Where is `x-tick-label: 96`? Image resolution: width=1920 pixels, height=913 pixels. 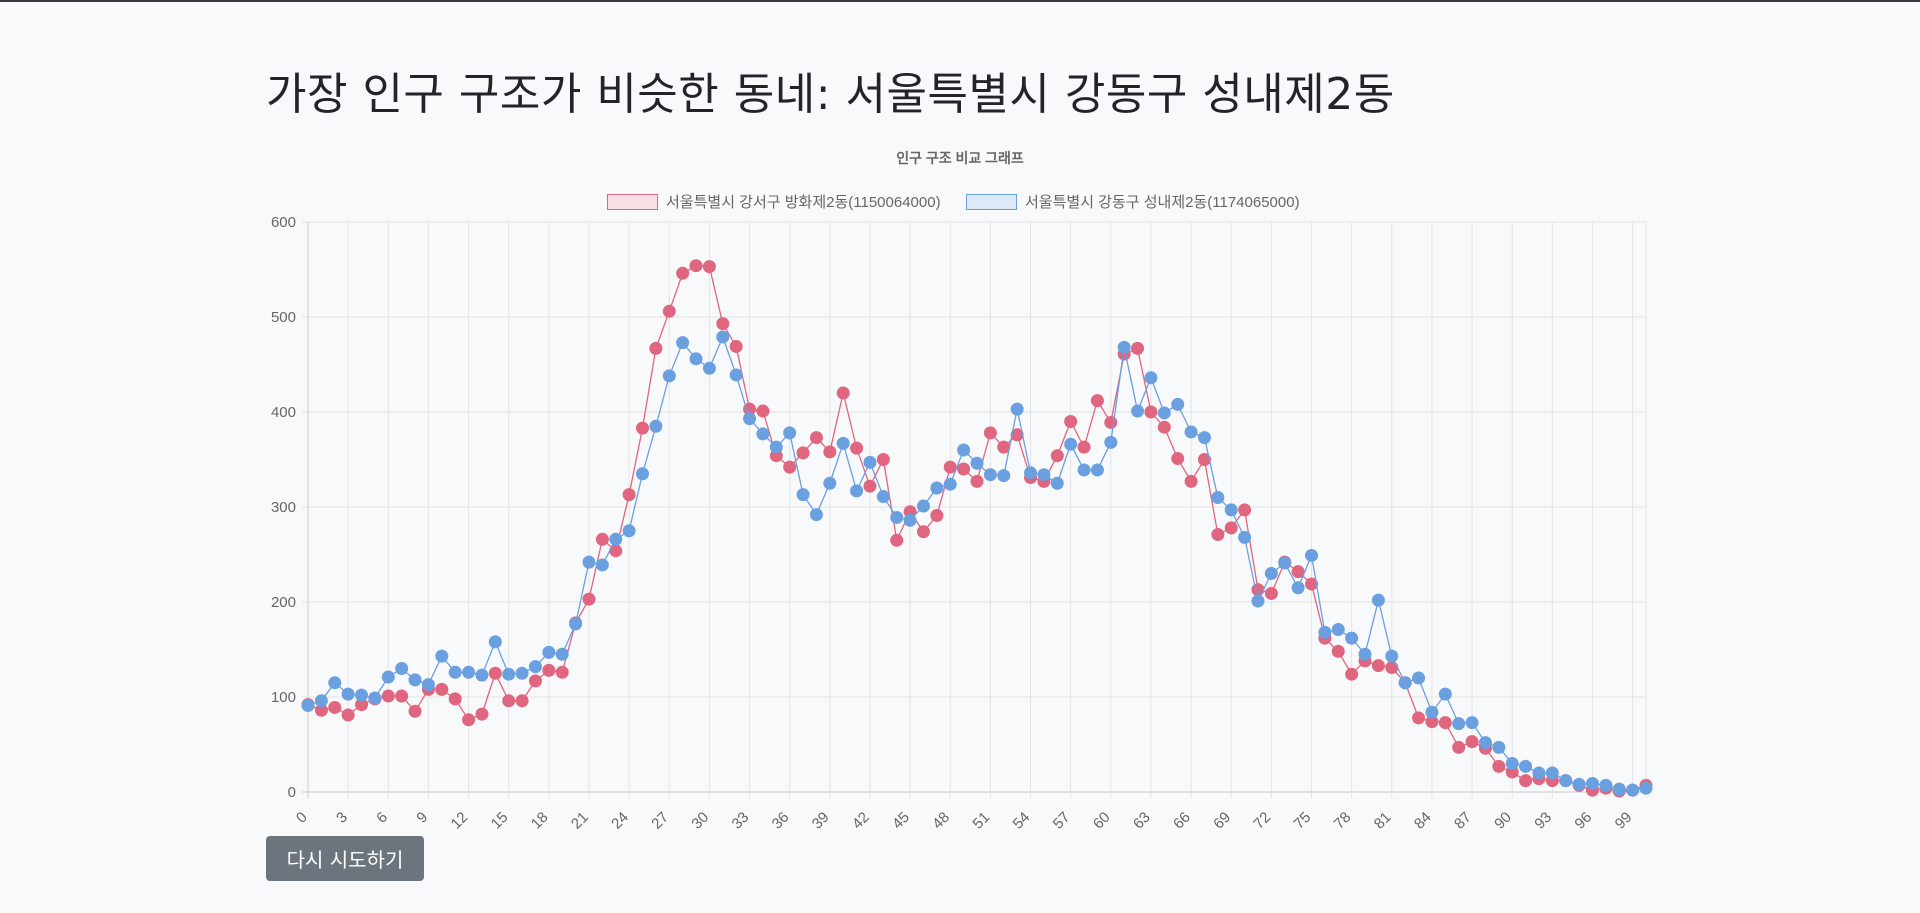 x-tick-label: 96 is located at coordinates (1583, 819).